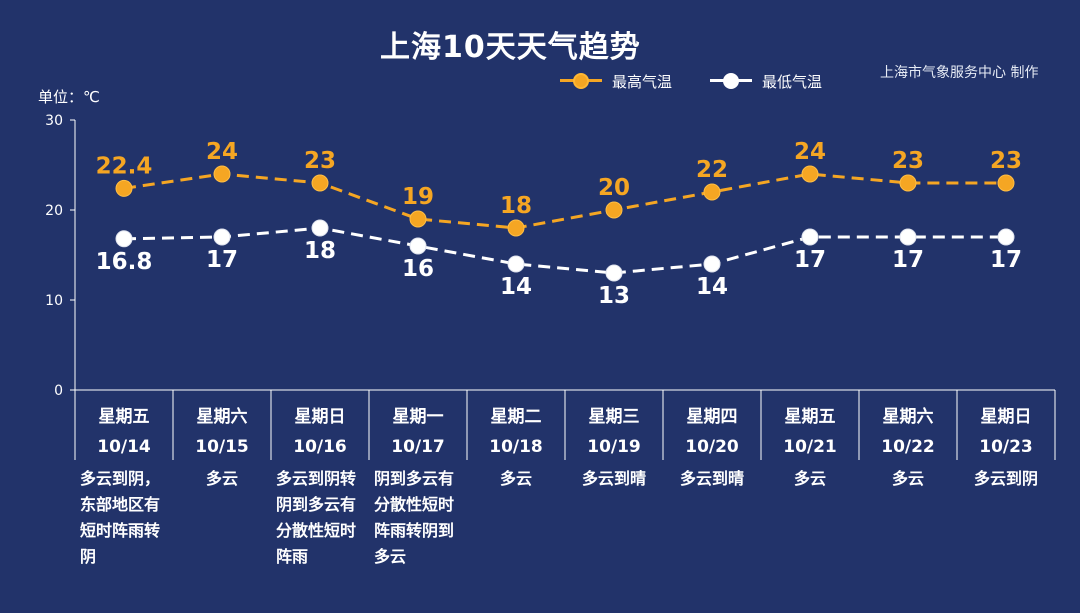 The width and height of the screenshot is (1080, 613). Describe the element at coordinates (810, 152) in the screenshot. I see `series-high-label-8: 24` at that location.